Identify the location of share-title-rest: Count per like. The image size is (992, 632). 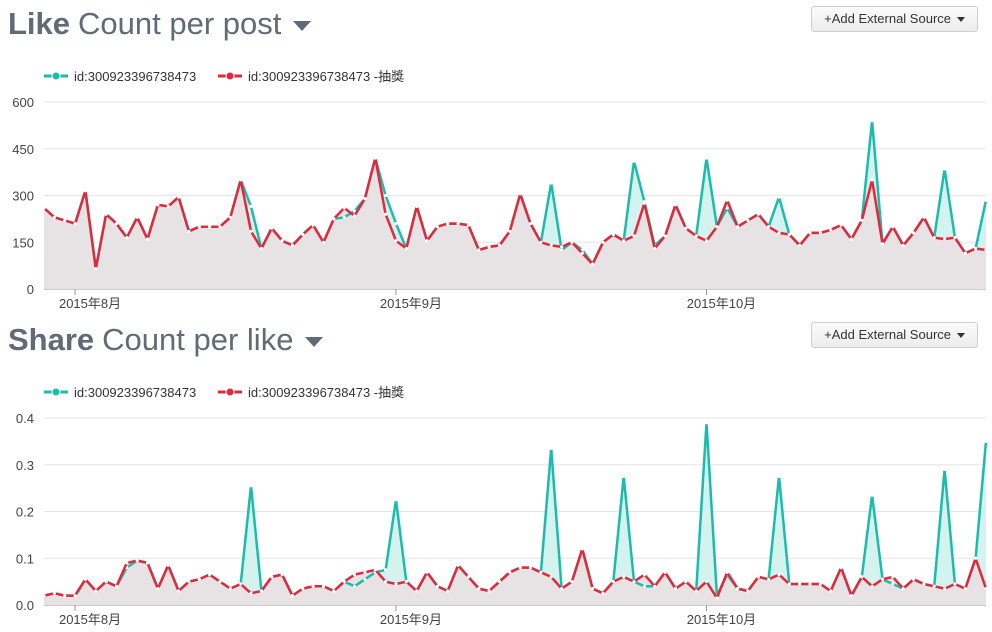
(198, 339).